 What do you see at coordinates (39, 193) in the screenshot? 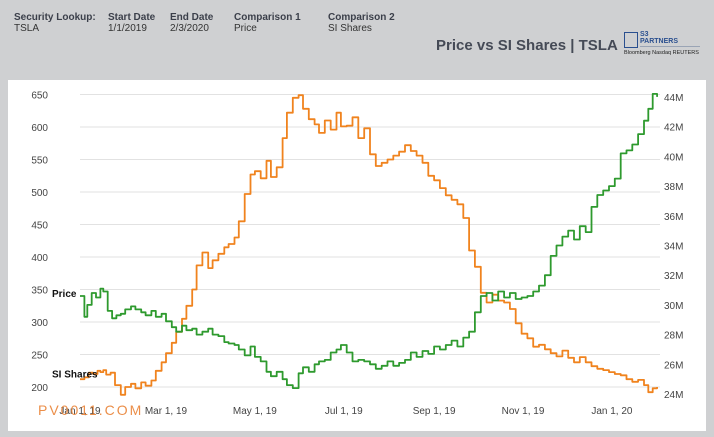
I see `y-left-tick-label: 500` at bounding box center [39, 193].